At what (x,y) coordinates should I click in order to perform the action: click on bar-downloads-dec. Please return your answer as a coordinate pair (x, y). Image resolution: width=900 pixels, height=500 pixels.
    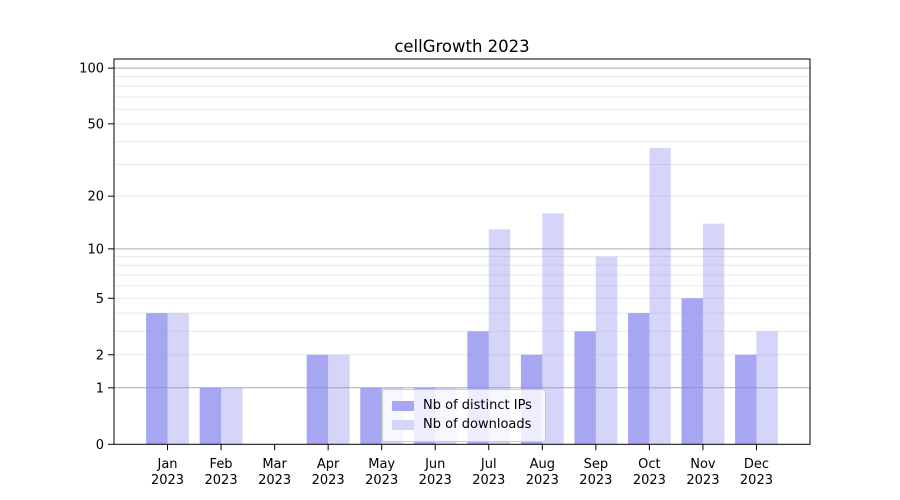
    Looking at the image, I should click on (767, 388).